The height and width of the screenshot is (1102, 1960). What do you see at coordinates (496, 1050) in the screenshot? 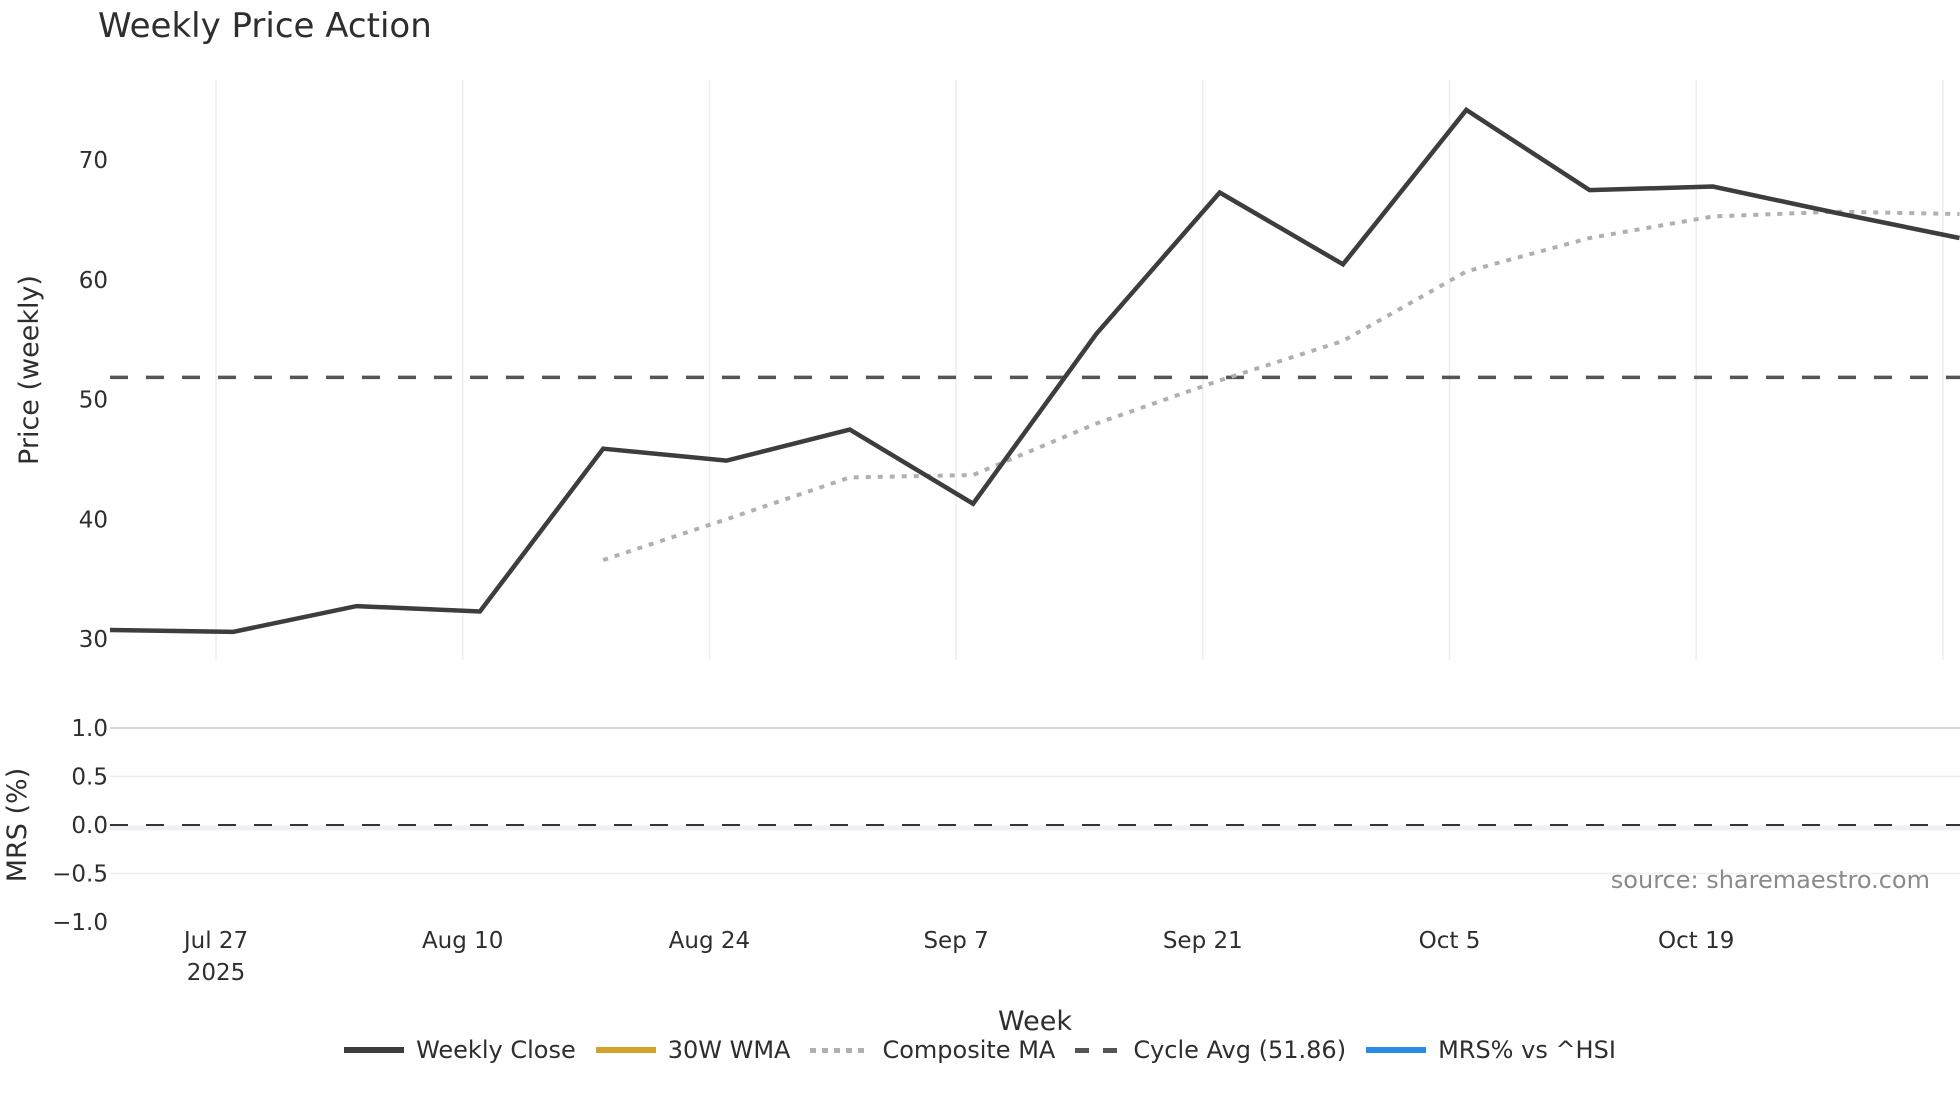
I see `legend-label: Weekly Close` at bounding box center [496, 1050].